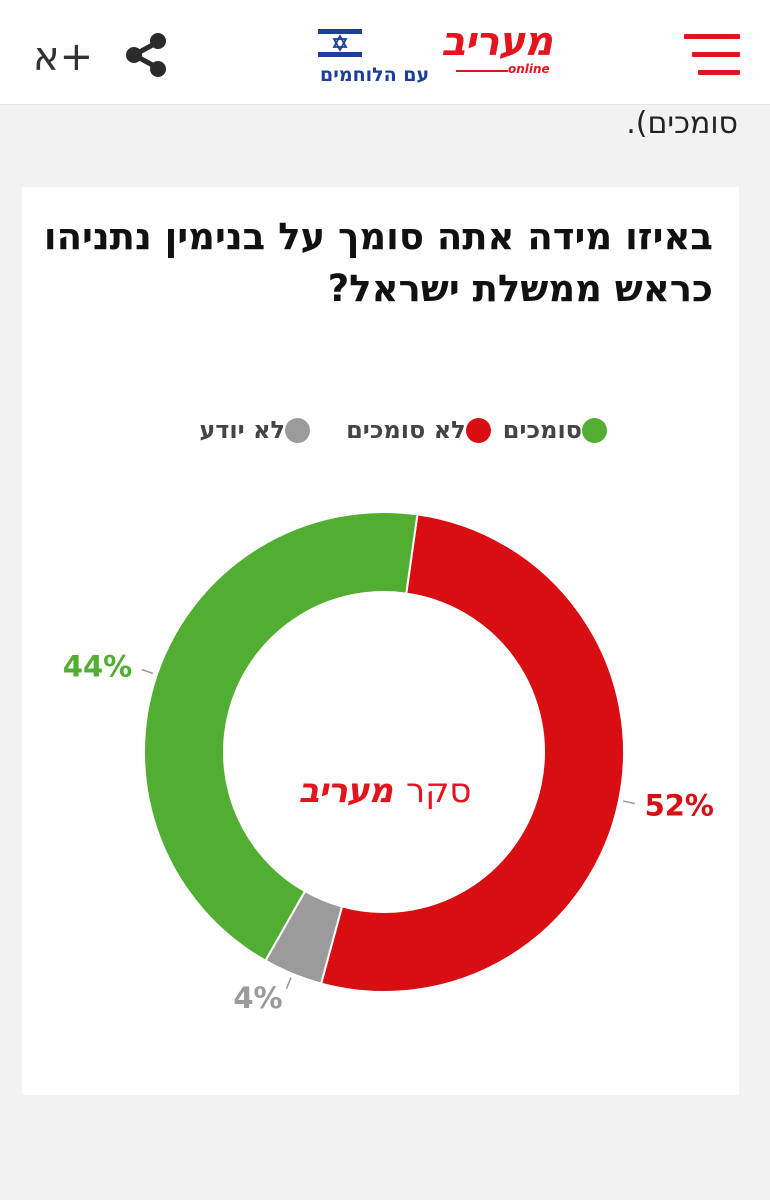  What do you see at coordinates (542, 430) in the screenshot?
I see `legend-label: סומכים` at bounding box center [542, 430].